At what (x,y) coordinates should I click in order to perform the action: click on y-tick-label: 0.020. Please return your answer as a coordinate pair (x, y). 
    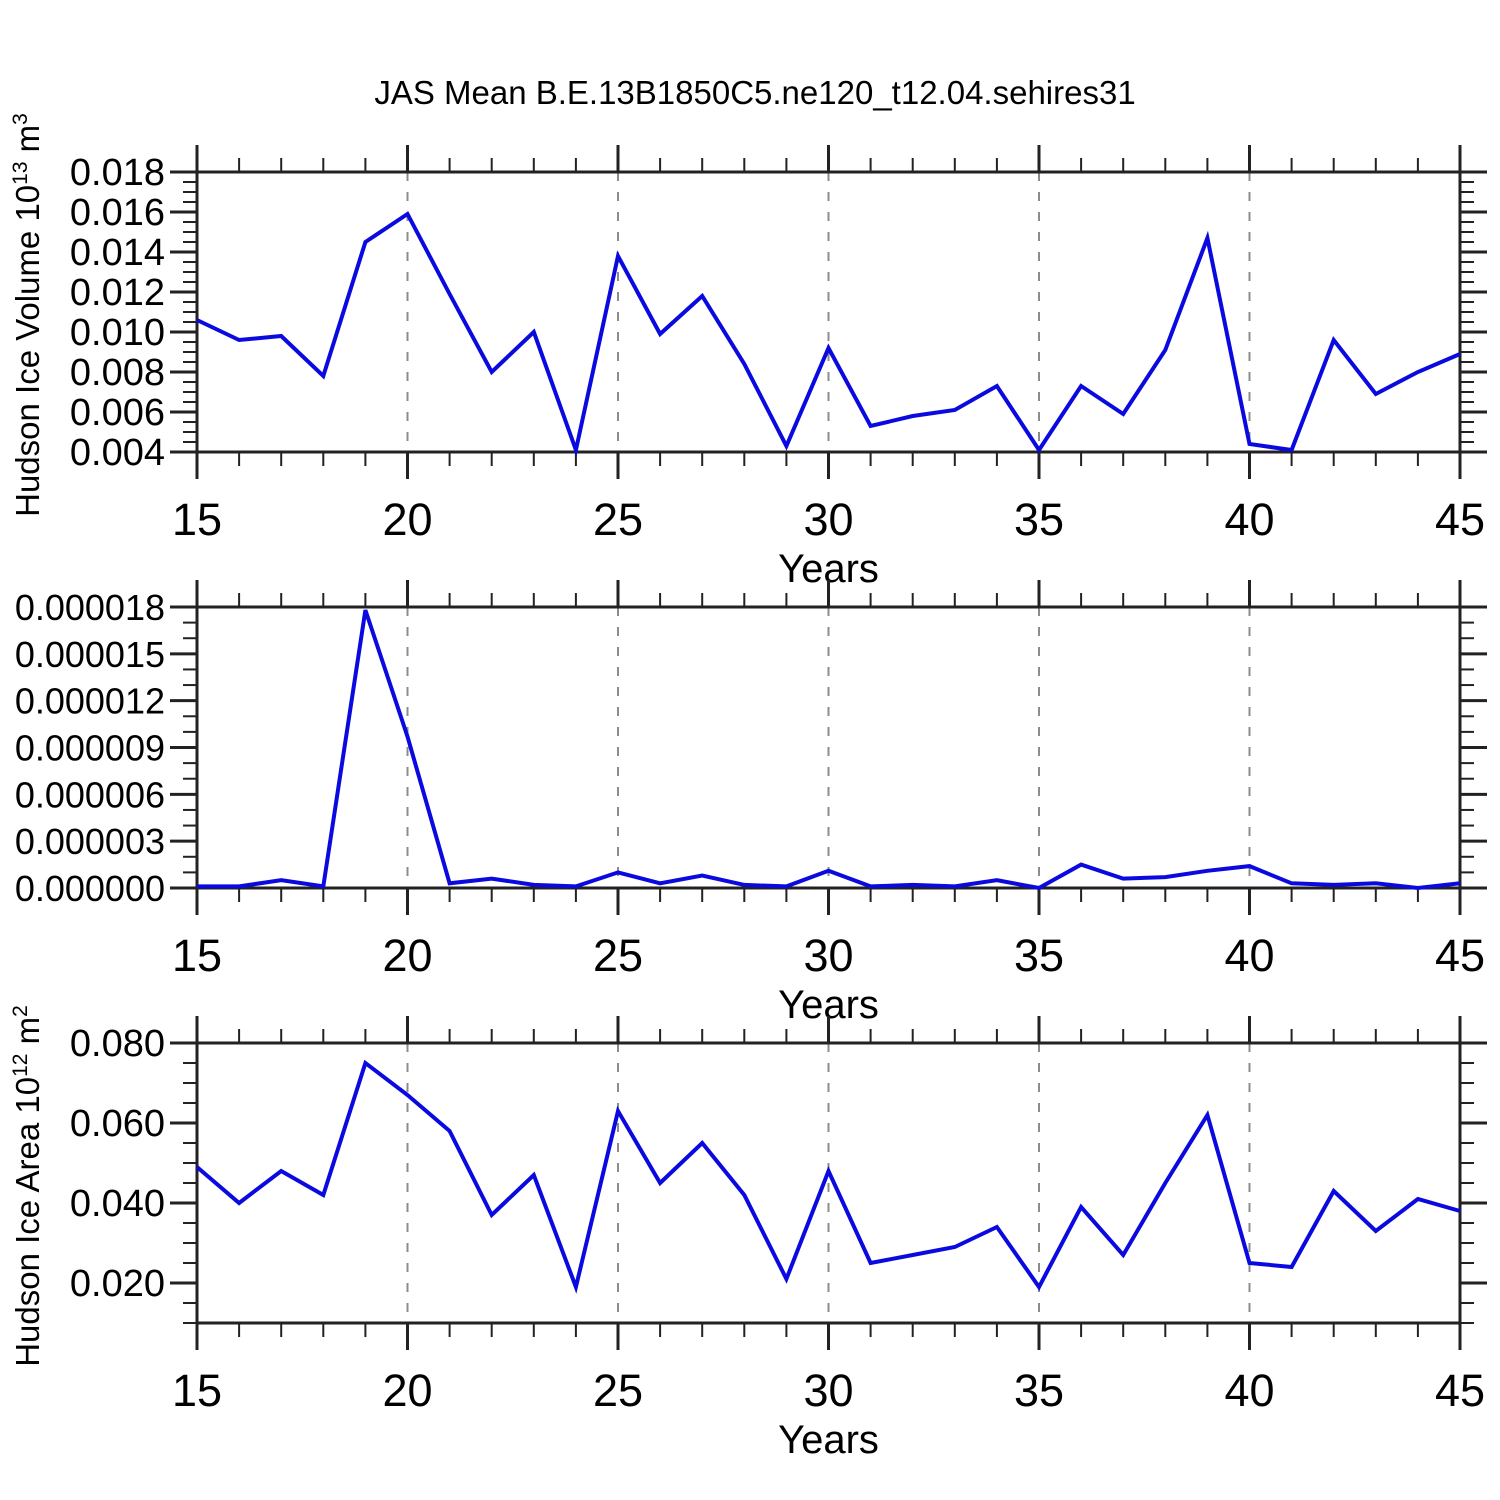
    Looking at the image, I should click on (117, 1284).